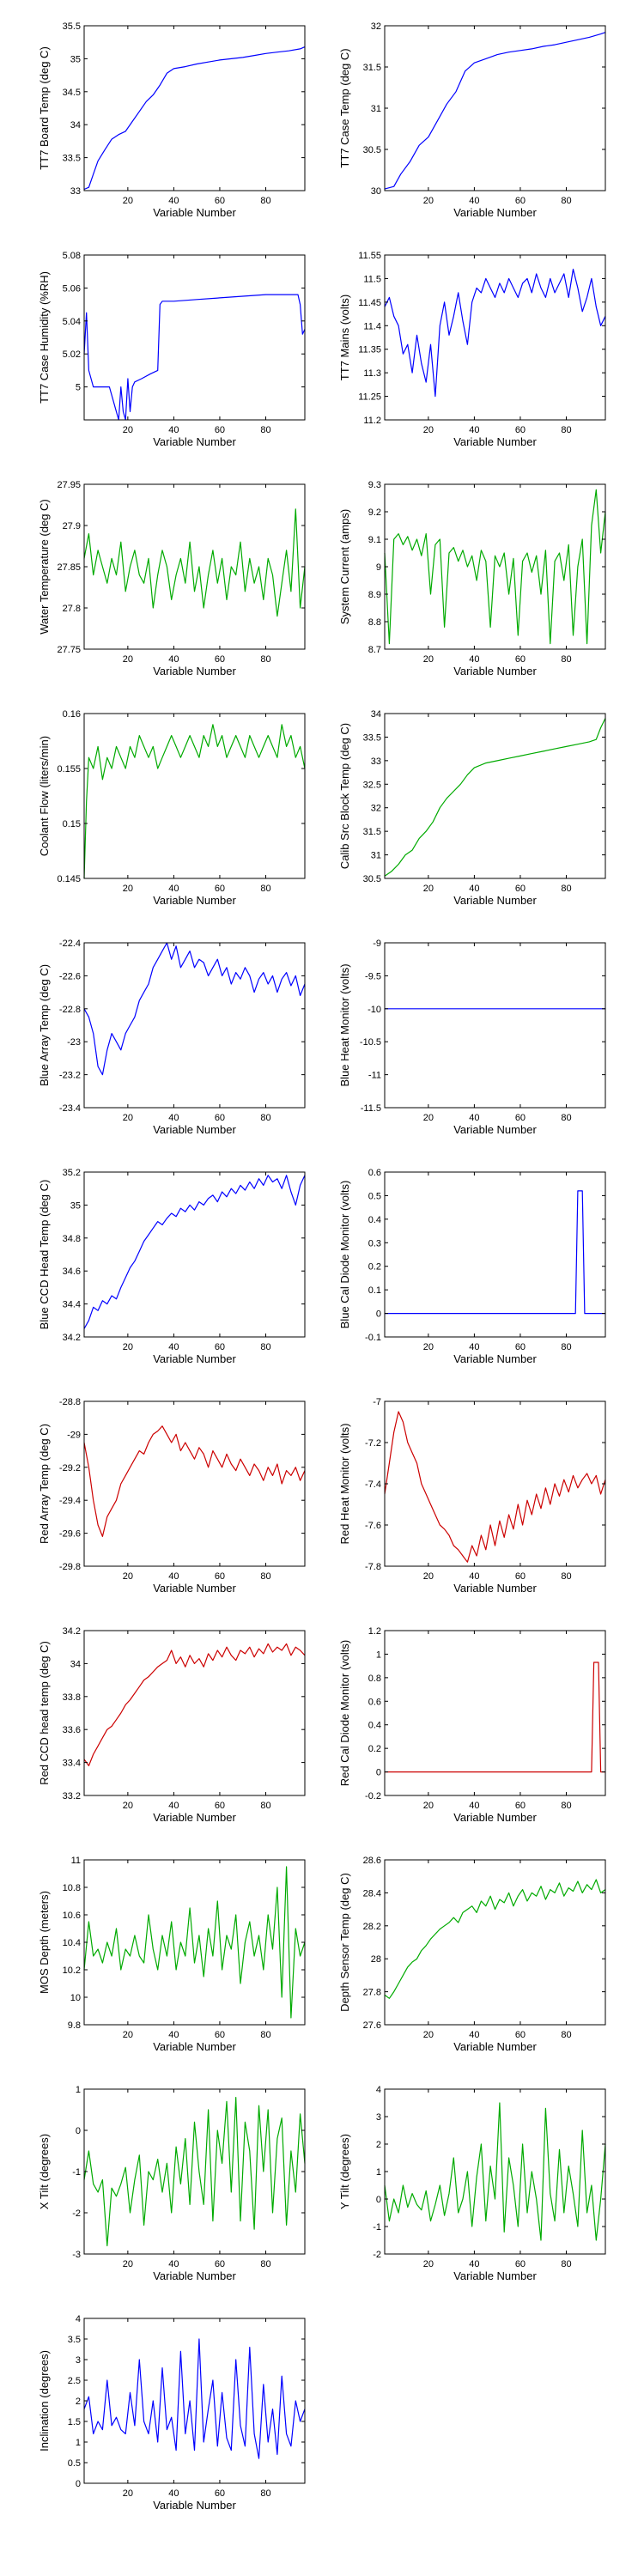 The image size is (644, 2576). What do you see at coordinates (72, 1631) in the screenshot?
I see `y-tick-label: 34.2` at bounding box center [72, 1631].